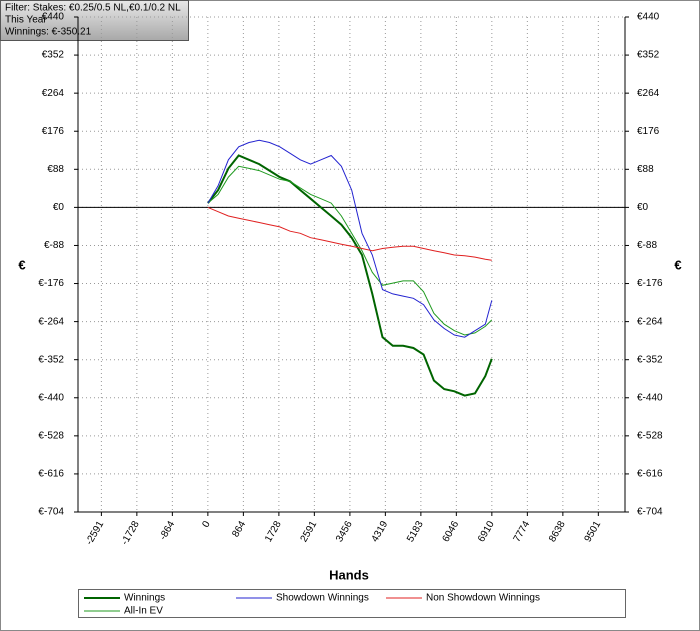 This screenshot has height=631, width=700. What do you see at coordinates (51, 359) in the screenshot?
I see `y-tick-label: €-352` at bounding box center [51, 359].